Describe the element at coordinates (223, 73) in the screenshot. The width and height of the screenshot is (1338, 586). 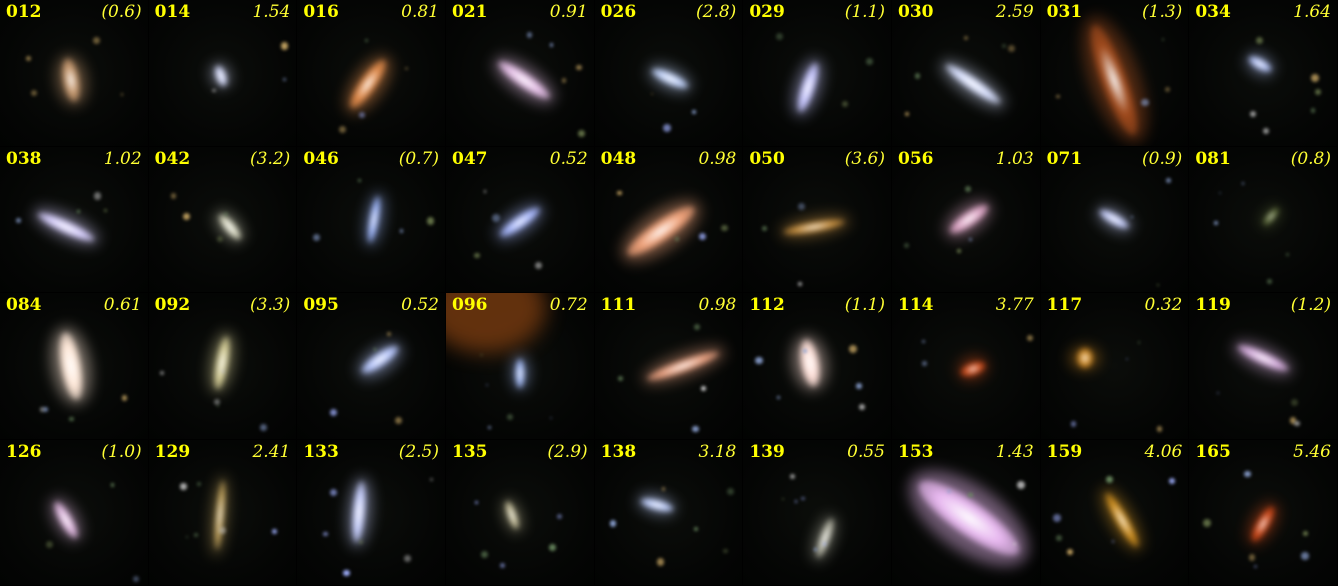
I see `galaxy-tile: 014 1.54` at that location.